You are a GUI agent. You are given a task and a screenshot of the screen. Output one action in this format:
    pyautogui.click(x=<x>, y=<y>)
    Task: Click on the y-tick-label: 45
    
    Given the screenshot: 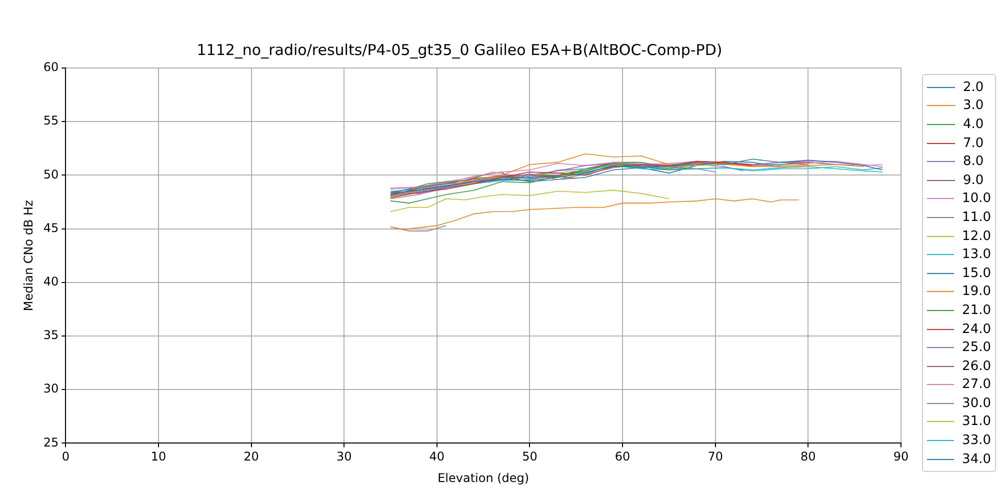 What is the action you would take?
    pyautogui.click(x=51, y=227)
    